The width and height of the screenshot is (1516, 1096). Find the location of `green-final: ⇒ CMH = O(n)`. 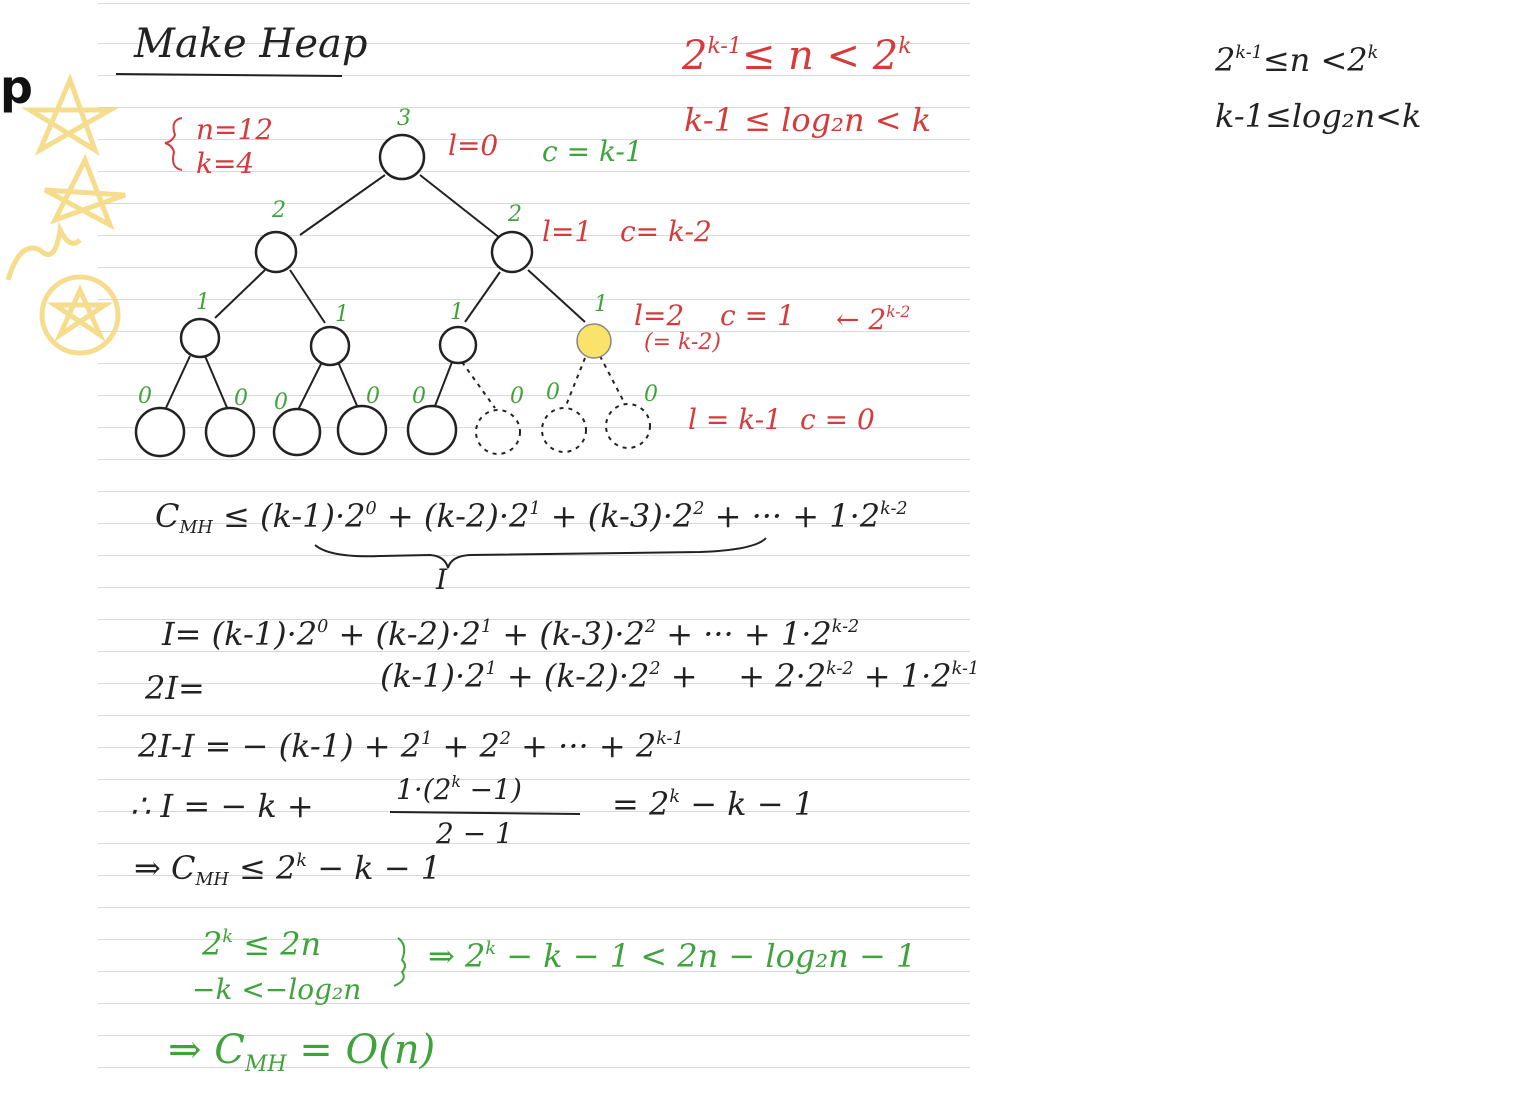

green-final: ⇒ CMH = O(n) is located at coordinates (302, 1052).